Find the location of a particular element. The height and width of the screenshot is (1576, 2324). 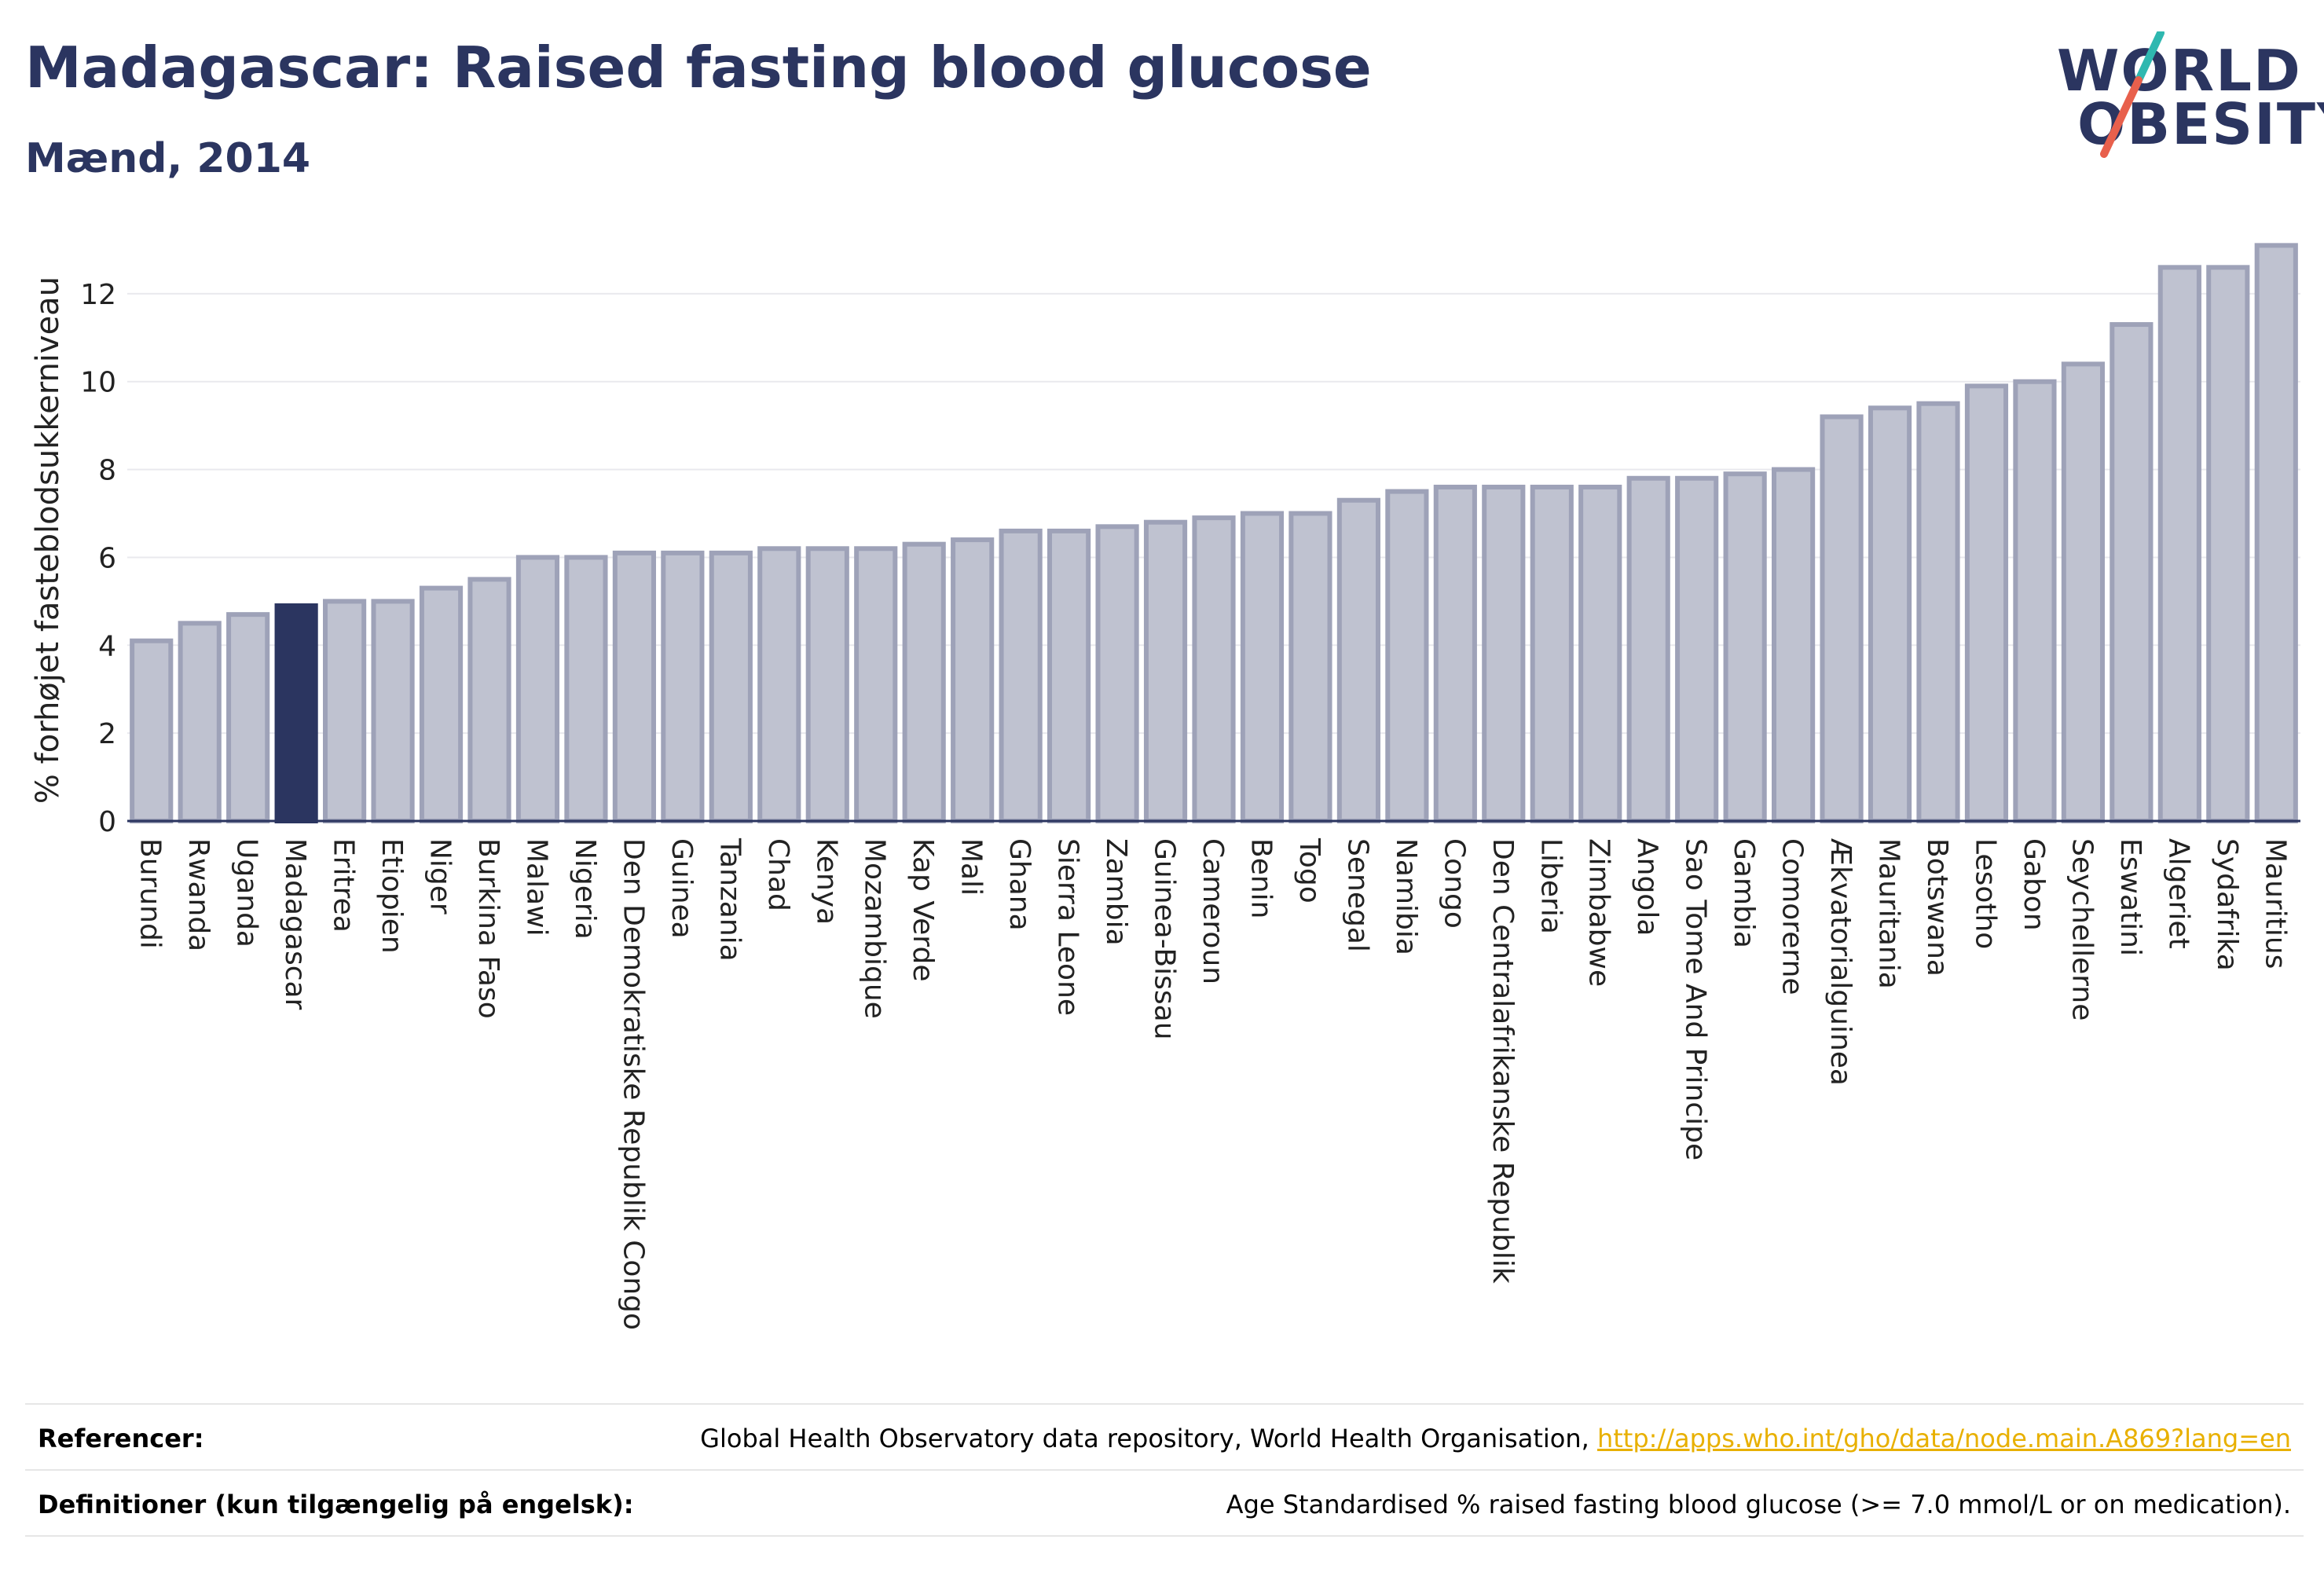

x-tick-label: Malawi is located at coordinates (536, 887).